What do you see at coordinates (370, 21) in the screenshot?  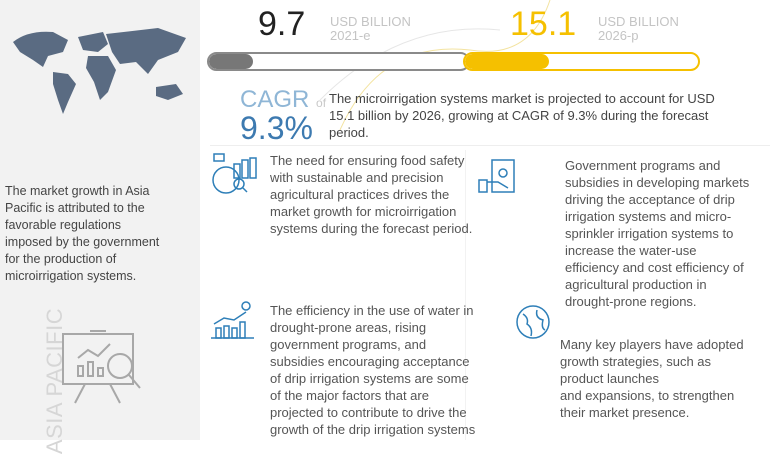 I see `unit-2021: USD BILLION` at bounding box center [370, 21].